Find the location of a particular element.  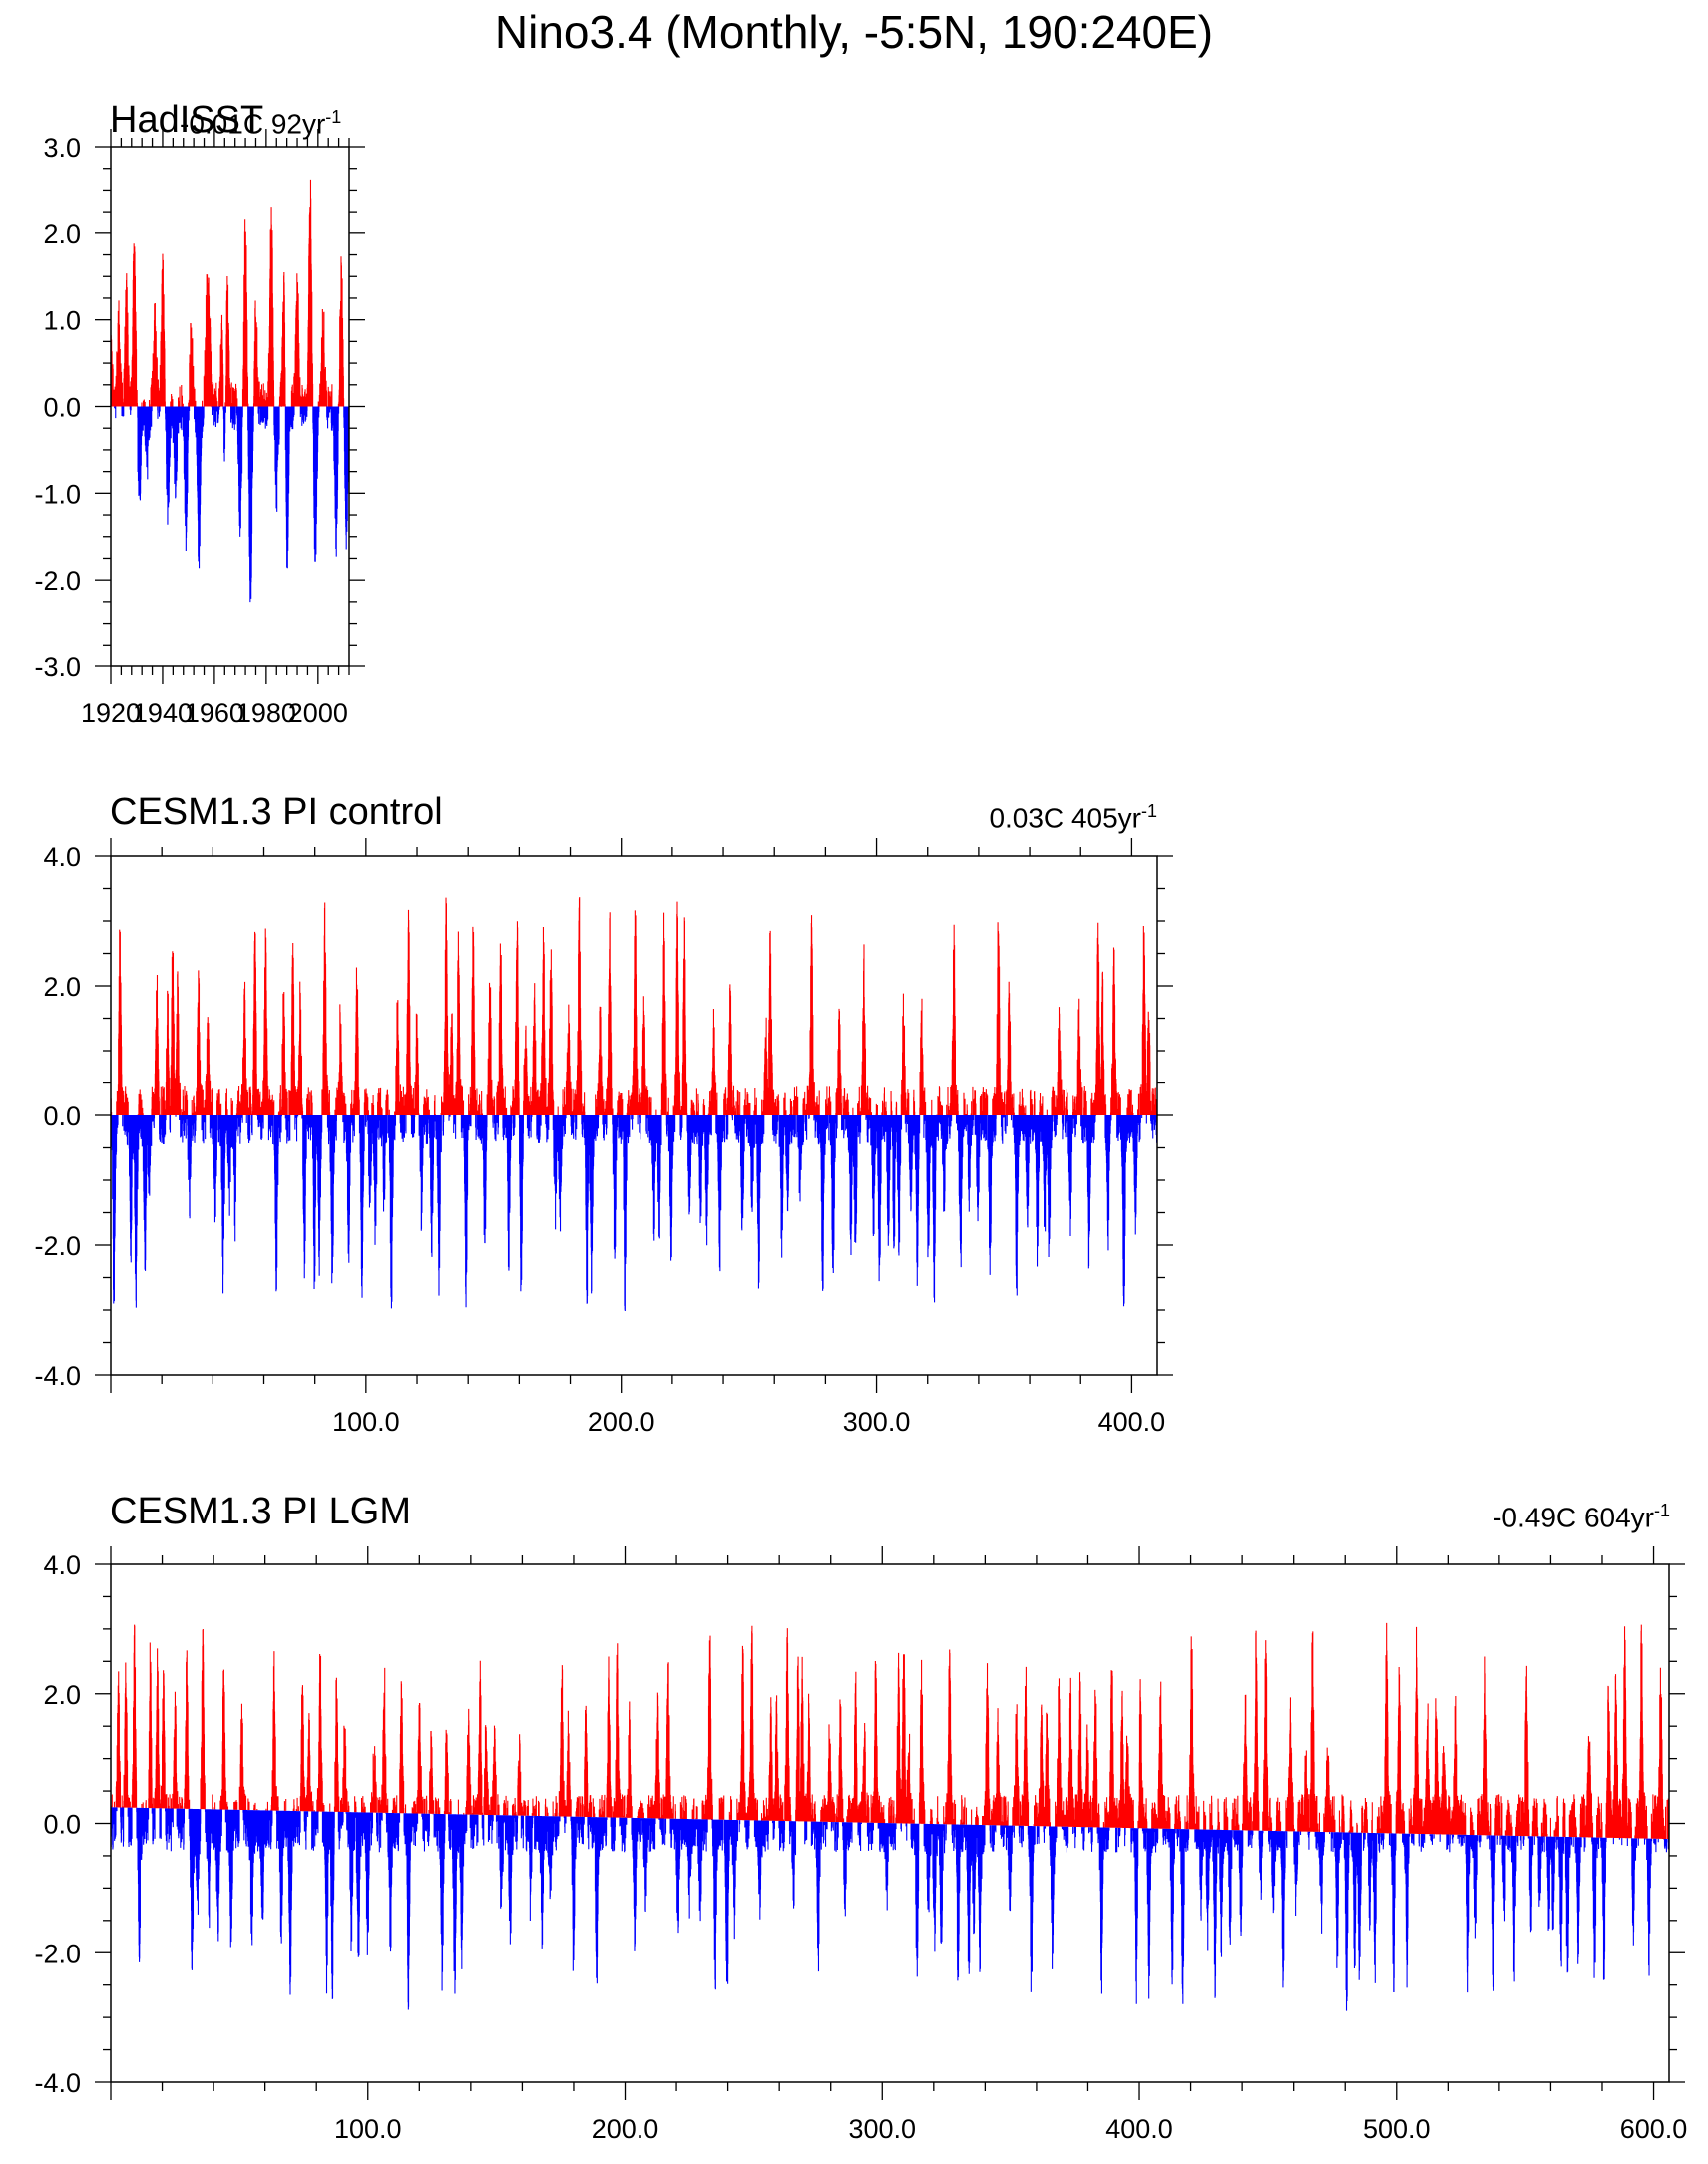

panel-3-trend-value: -0.49C is located at coordinates (1535, 1517).